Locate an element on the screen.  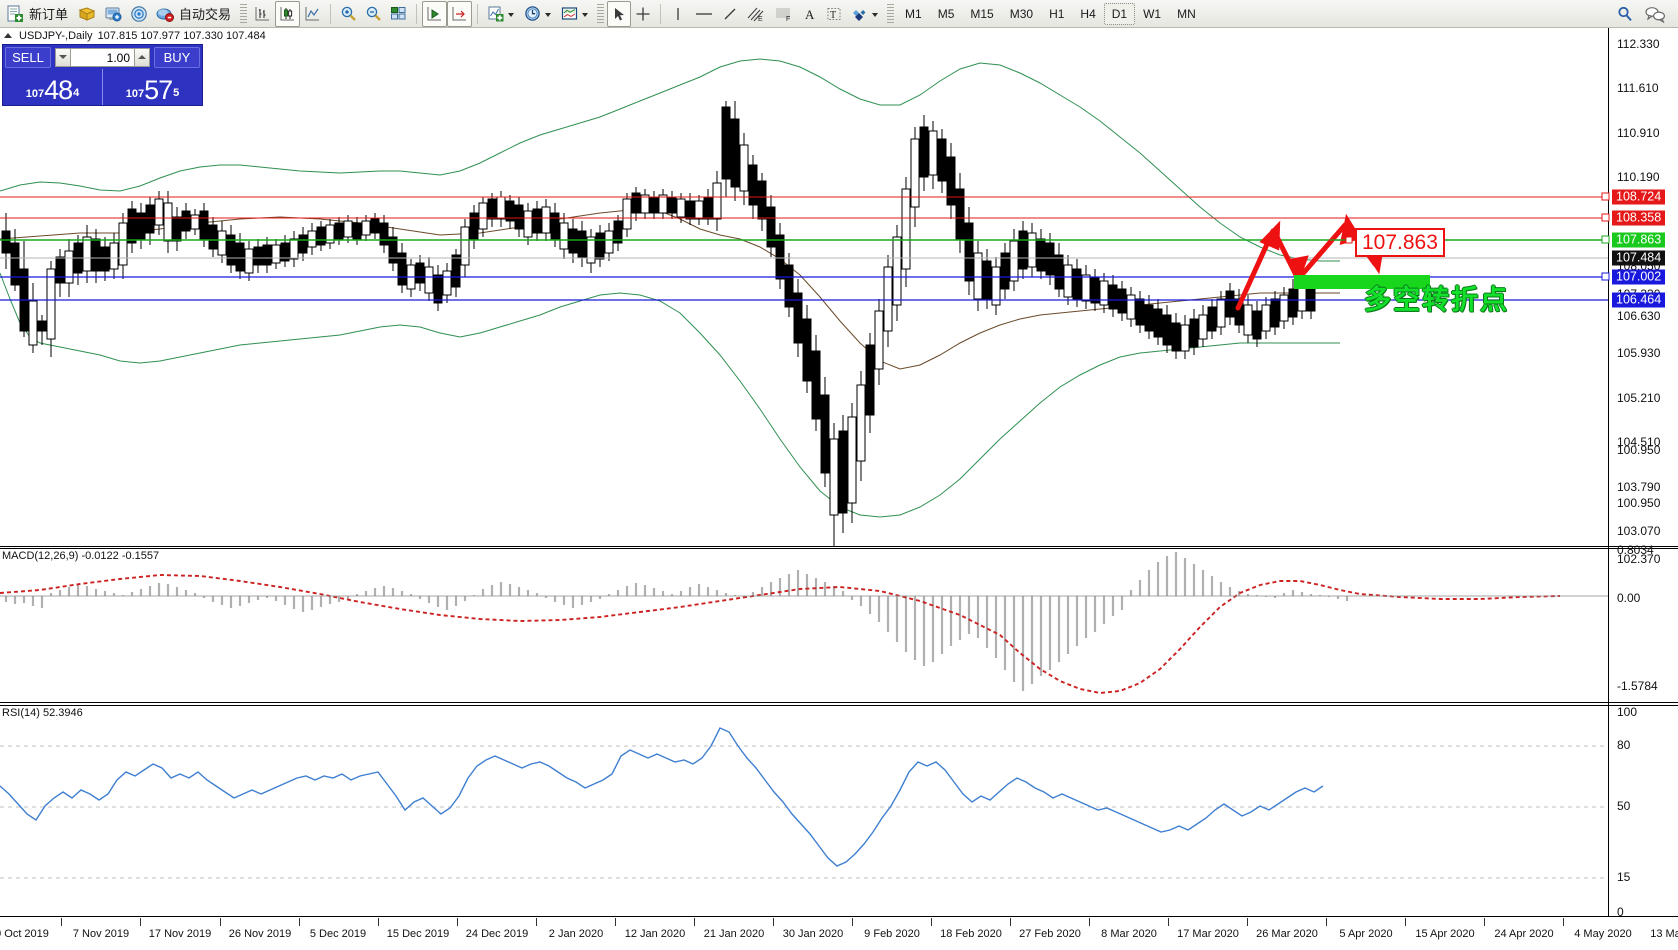
x-tick: 9 Oct 2019 is located at coordinates (24, 934).